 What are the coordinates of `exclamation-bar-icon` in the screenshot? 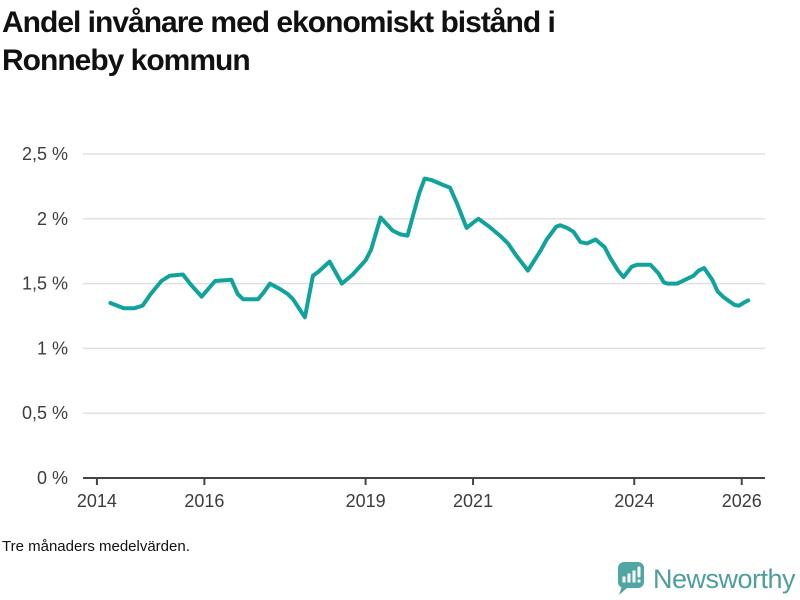 It's located at (639, 572).